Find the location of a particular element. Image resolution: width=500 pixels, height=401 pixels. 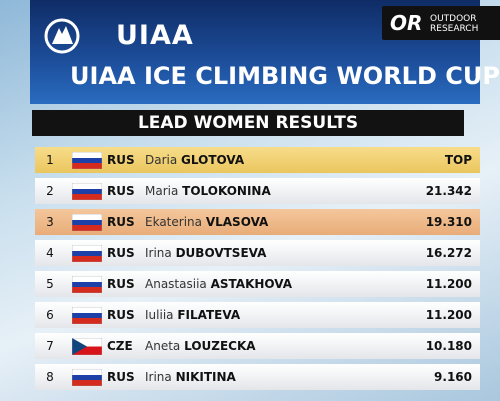

score: 9.160 is located at coordinates (453, 377).